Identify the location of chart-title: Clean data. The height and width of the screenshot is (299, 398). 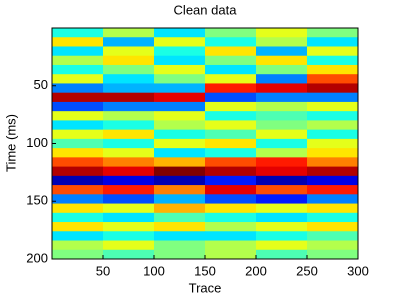
(206, 9).